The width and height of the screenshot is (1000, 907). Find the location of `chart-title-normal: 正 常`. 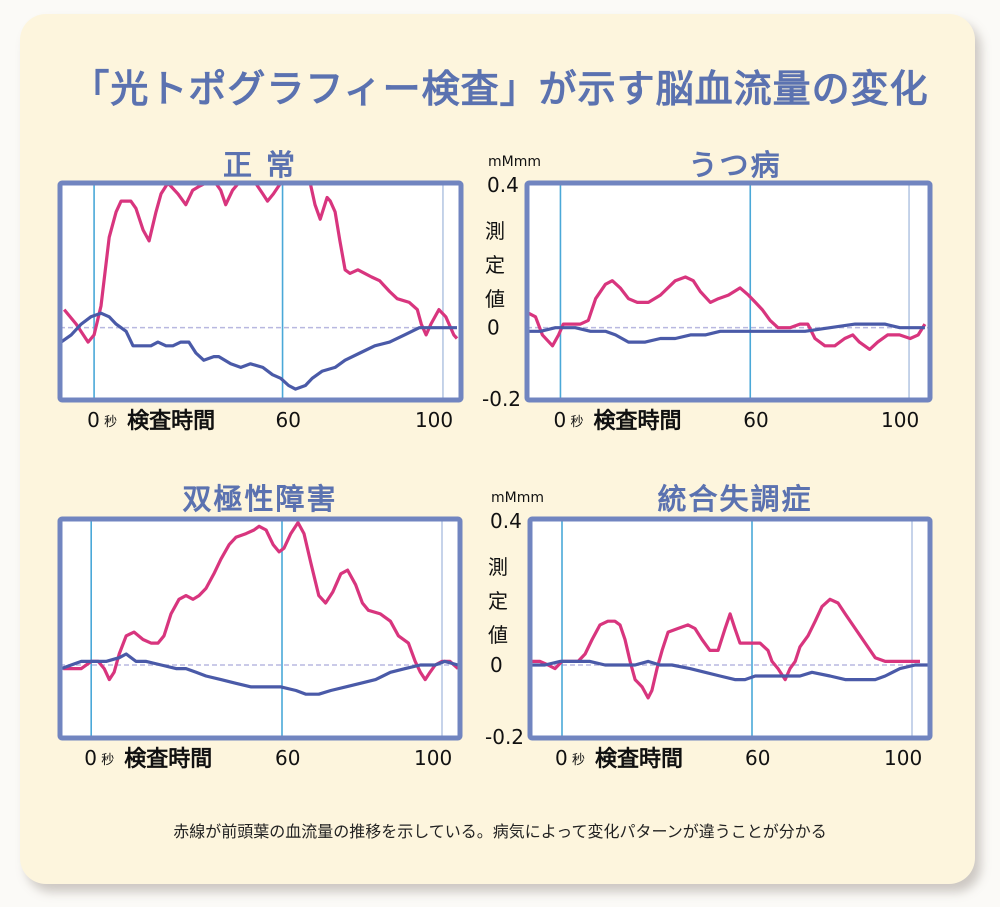

chart-title-normal: 正 常 is located at coordinates (260, 165).